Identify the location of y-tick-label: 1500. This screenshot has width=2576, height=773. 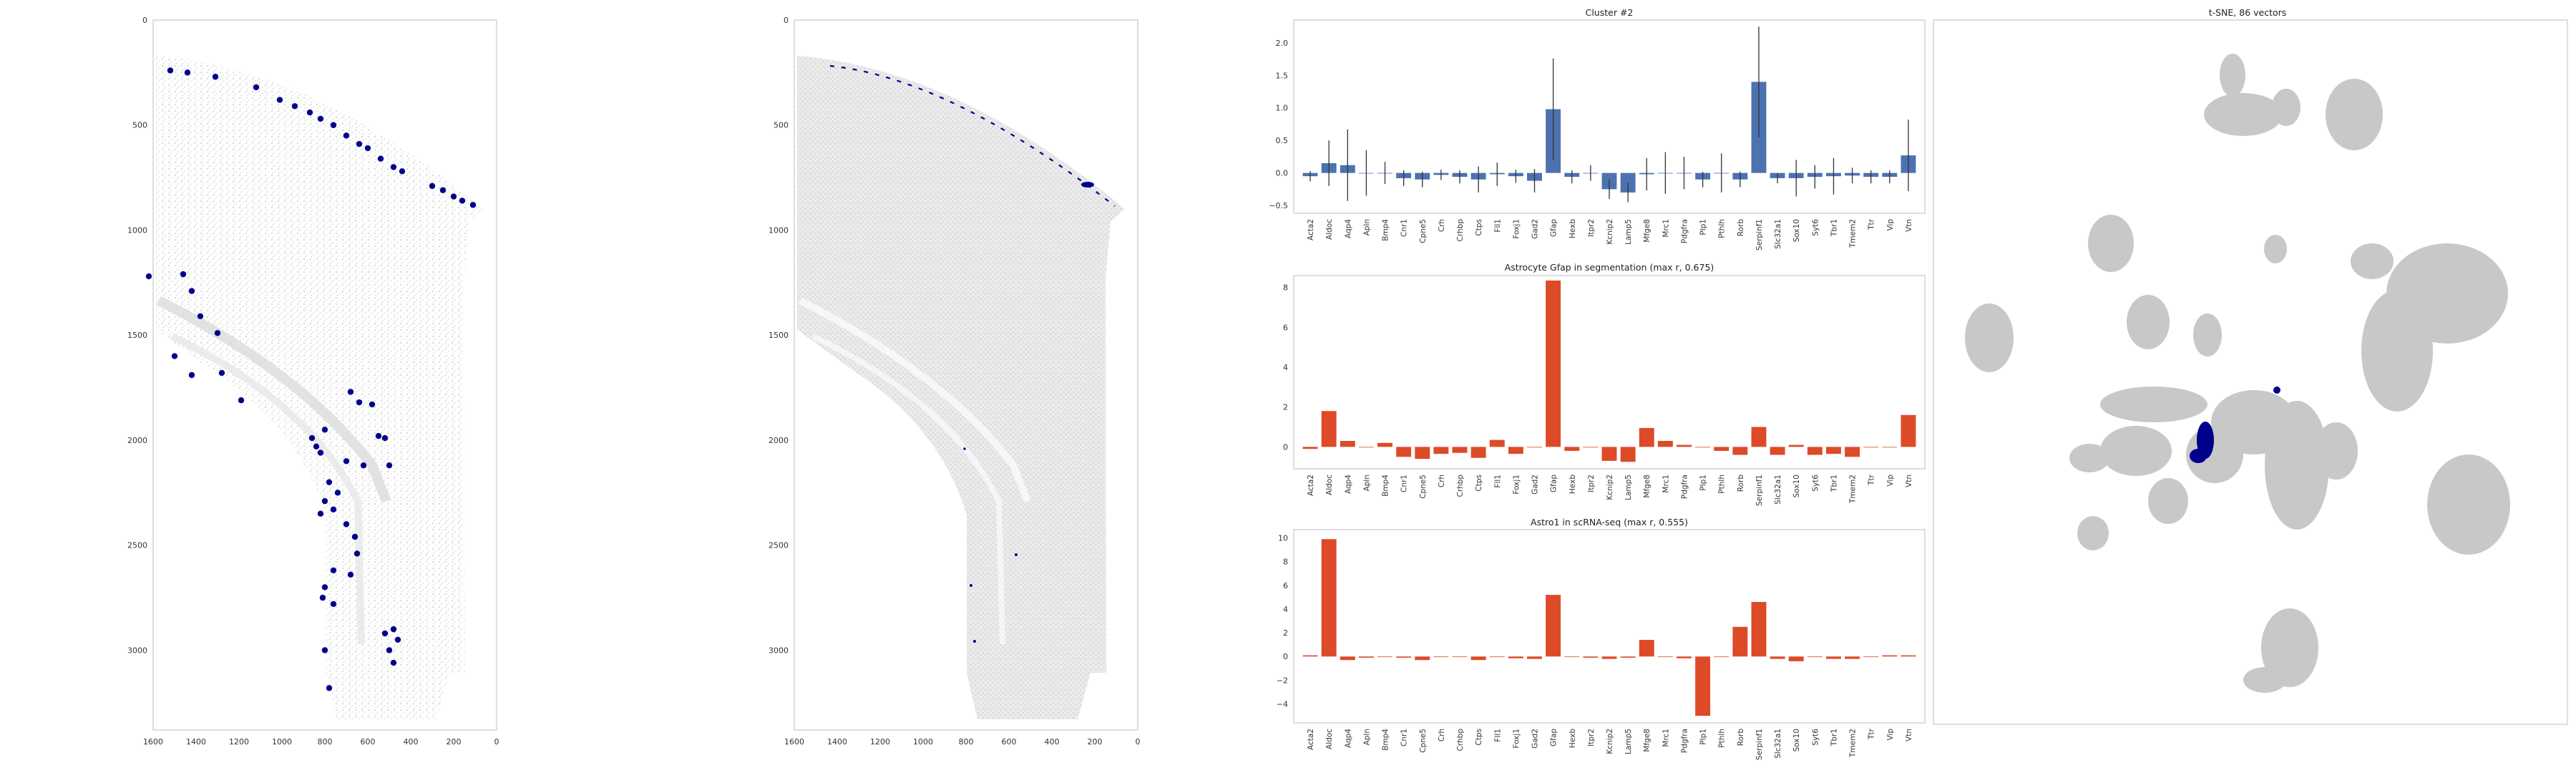
(137, 336).